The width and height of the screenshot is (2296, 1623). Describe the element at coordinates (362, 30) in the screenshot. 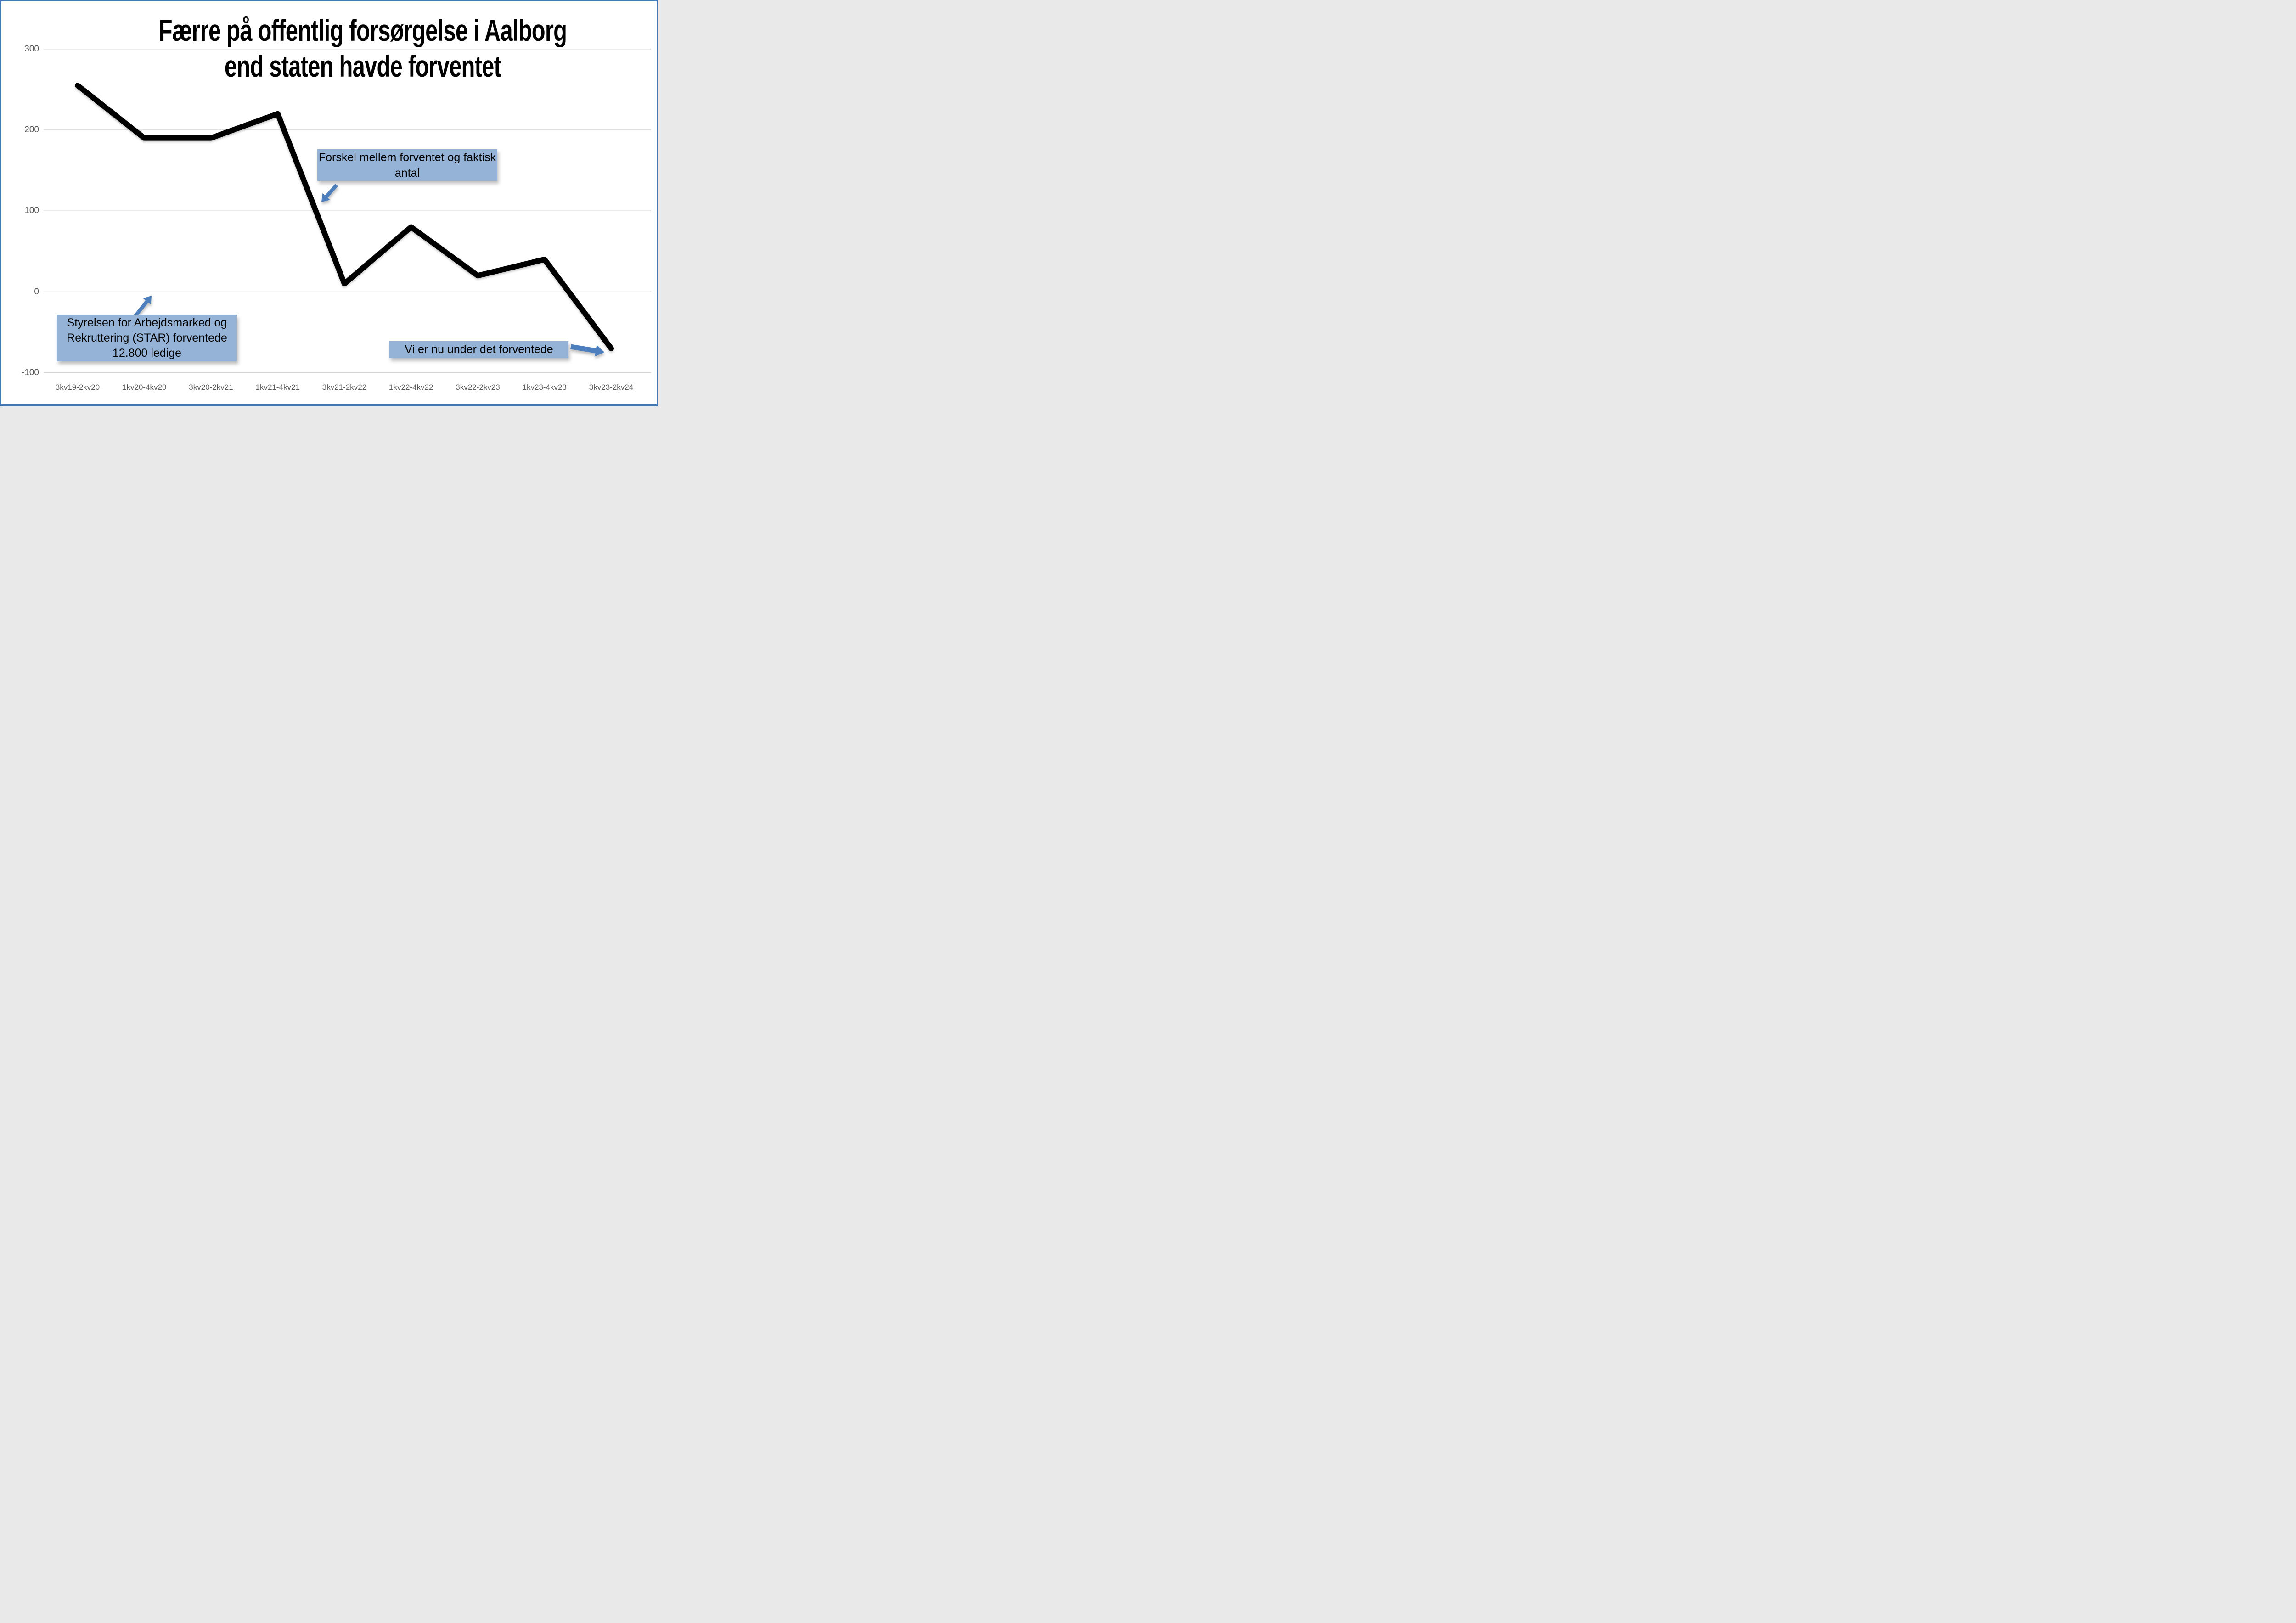

I see `chart-title-line1: Færre på offentlig forsørgelse i Aalborg` at that location.